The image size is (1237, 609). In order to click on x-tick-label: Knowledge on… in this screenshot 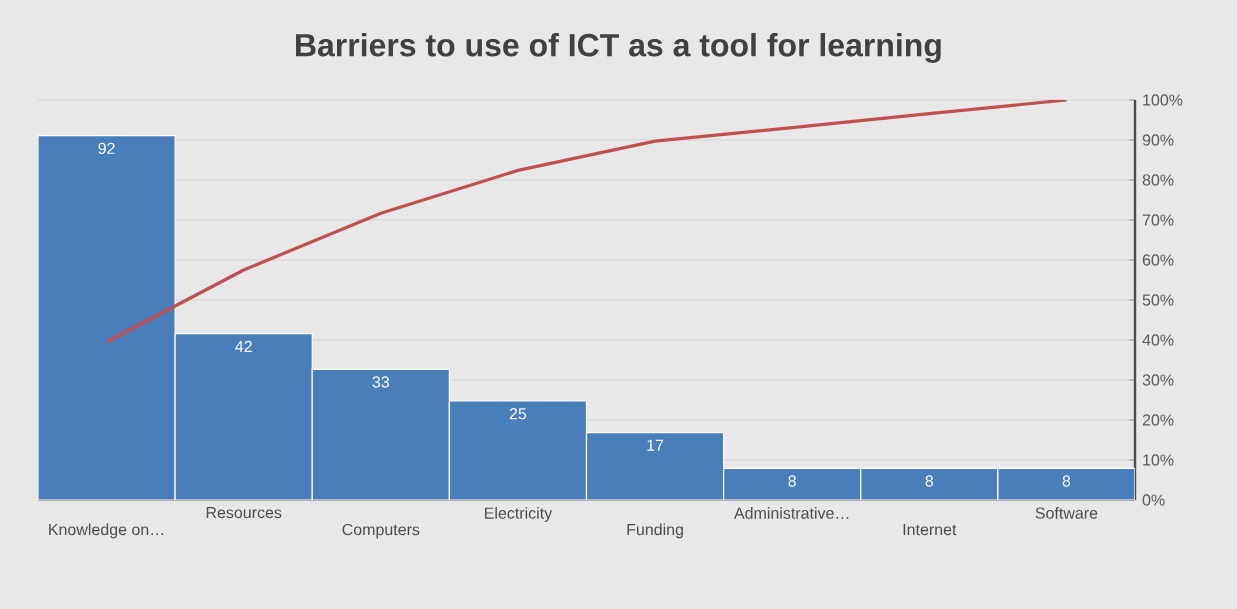, I will do `click(106, 531)`.